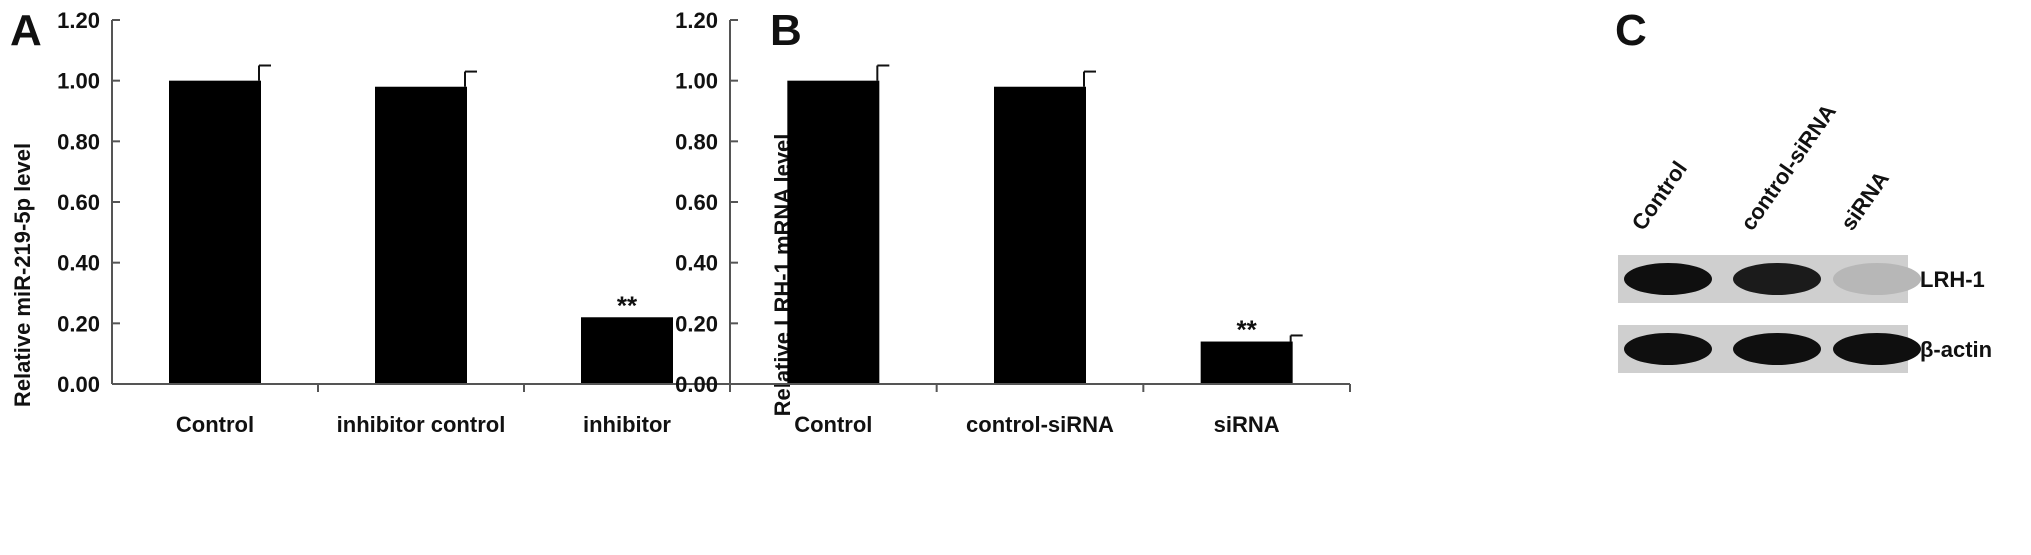  I want to click on panel-a-y-tick-label: 0.40, so click(78, 263).